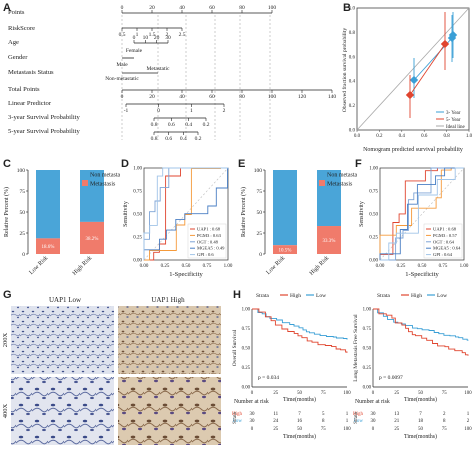  What do you see at coordinates (182, 35) in the screenshot?
I see `riskscore-tick-label: 2.5` at bounding box center [182, 35].